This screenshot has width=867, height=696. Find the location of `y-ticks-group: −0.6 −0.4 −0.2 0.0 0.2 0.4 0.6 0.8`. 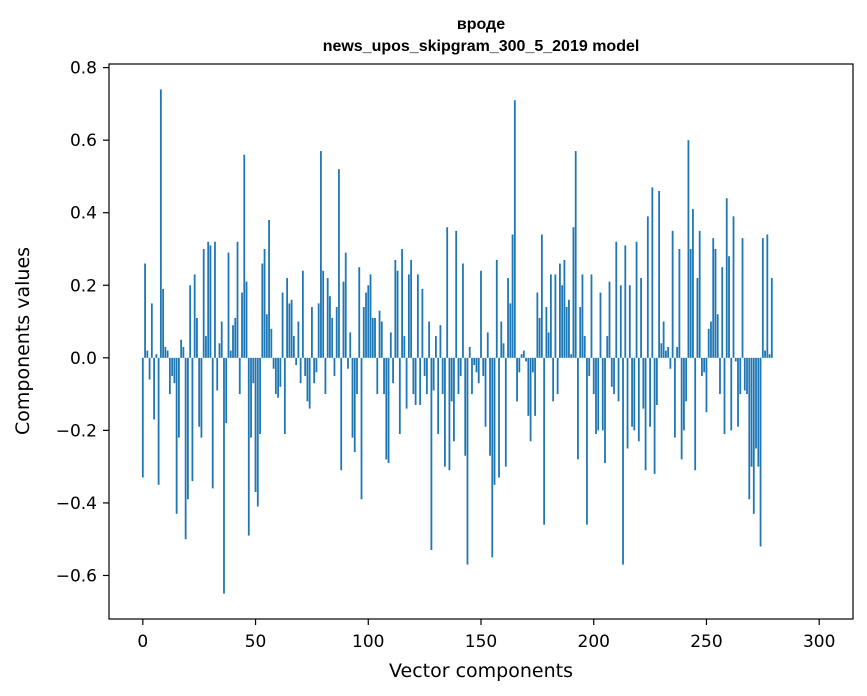

y-ticks-group: −0.6 −0.4 −0.2 0.0 0.2 0.4 0.6 0.8 is located at coordinates (82, 322).